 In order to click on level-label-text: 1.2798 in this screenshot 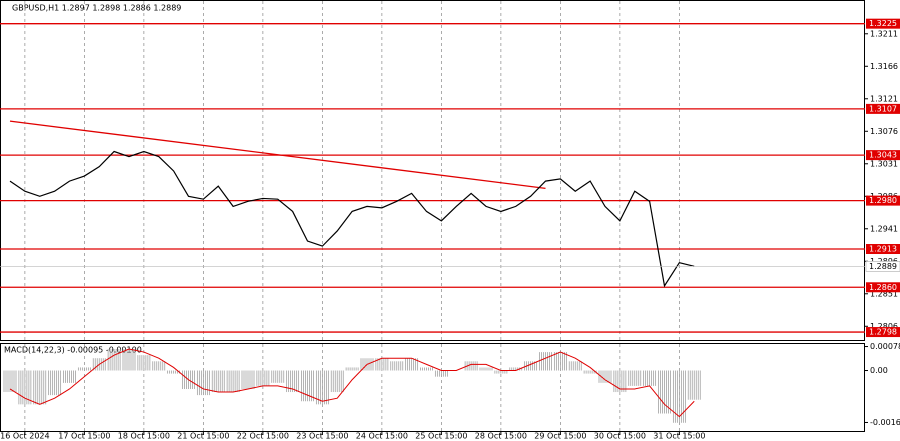, I will do `click(883, 332)`.